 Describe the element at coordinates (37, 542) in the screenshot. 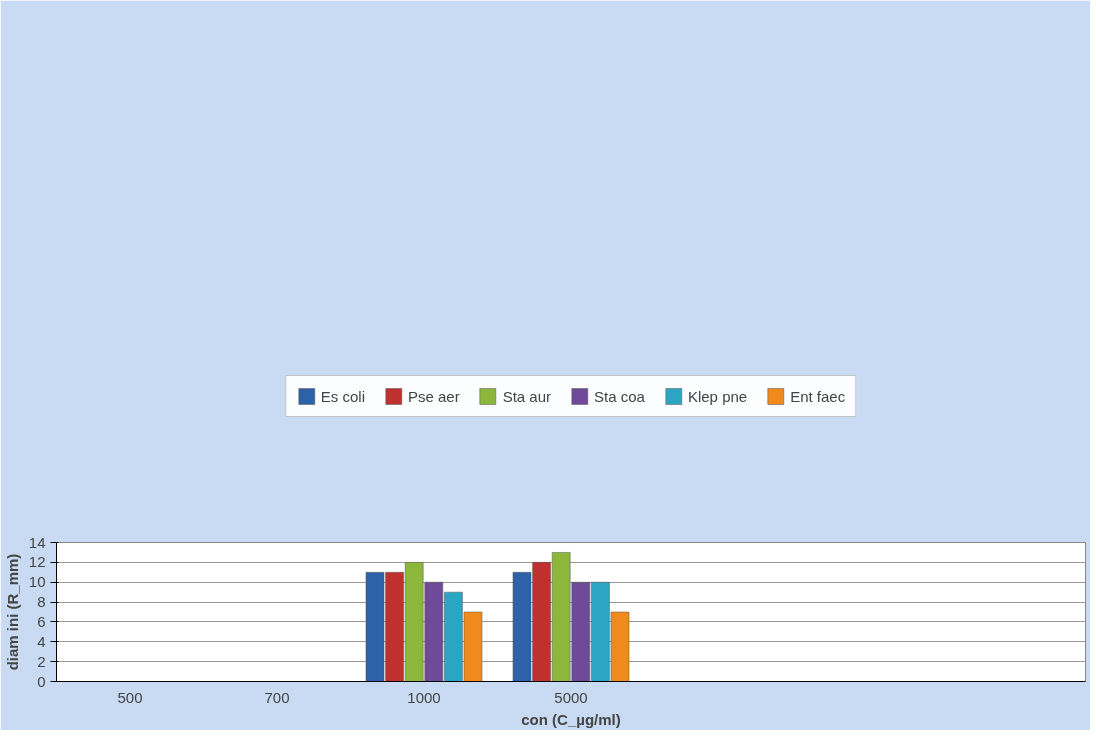

I see `y-tick-label: 14` at that location.